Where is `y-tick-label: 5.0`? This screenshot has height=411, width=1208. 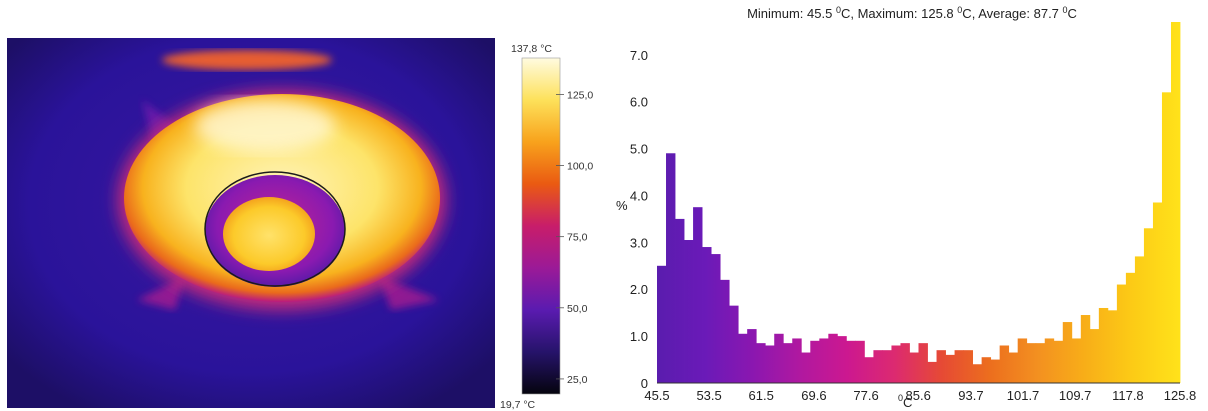
y-tick-label: 5.0 is located at coordinates (639, 149).